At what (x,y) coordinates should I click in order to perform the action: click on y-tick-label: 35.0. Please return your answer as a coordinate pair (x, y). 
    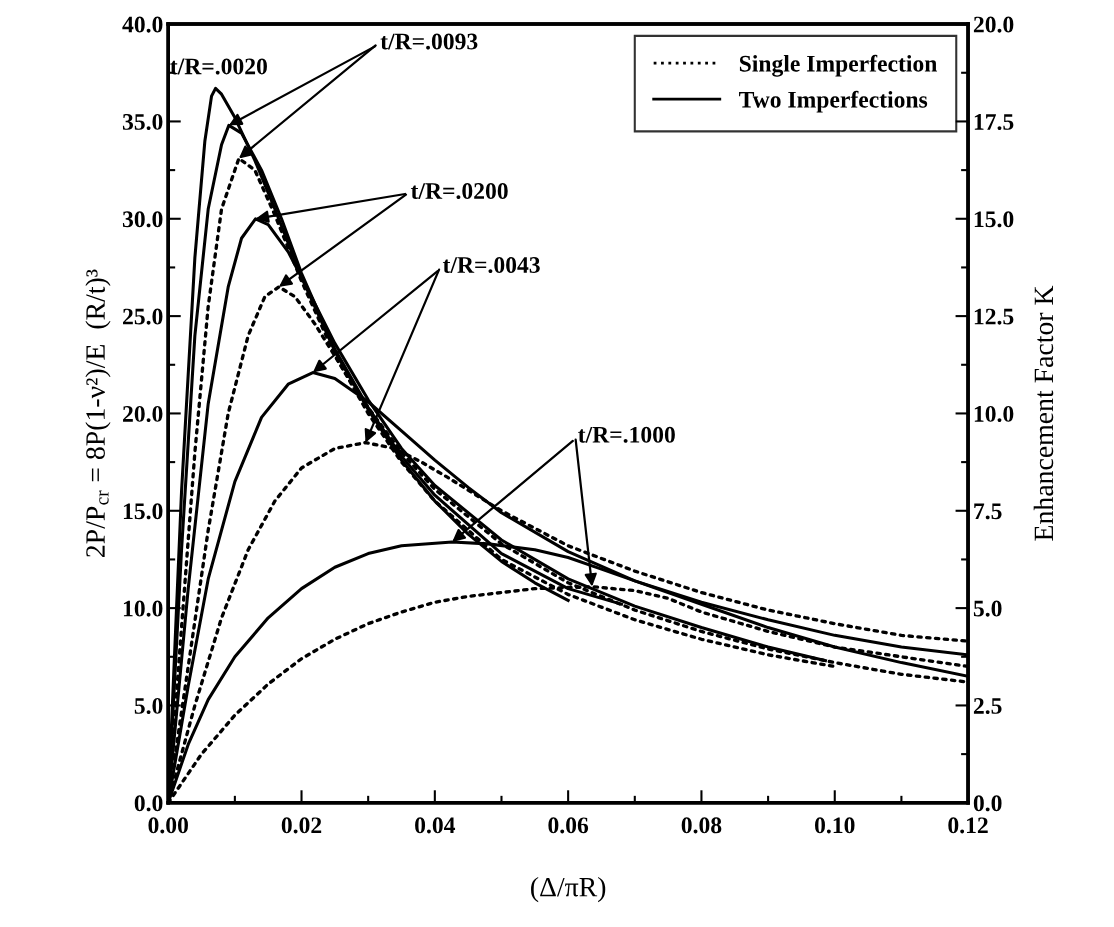
    Looking at the image, I should click on (142, 121).